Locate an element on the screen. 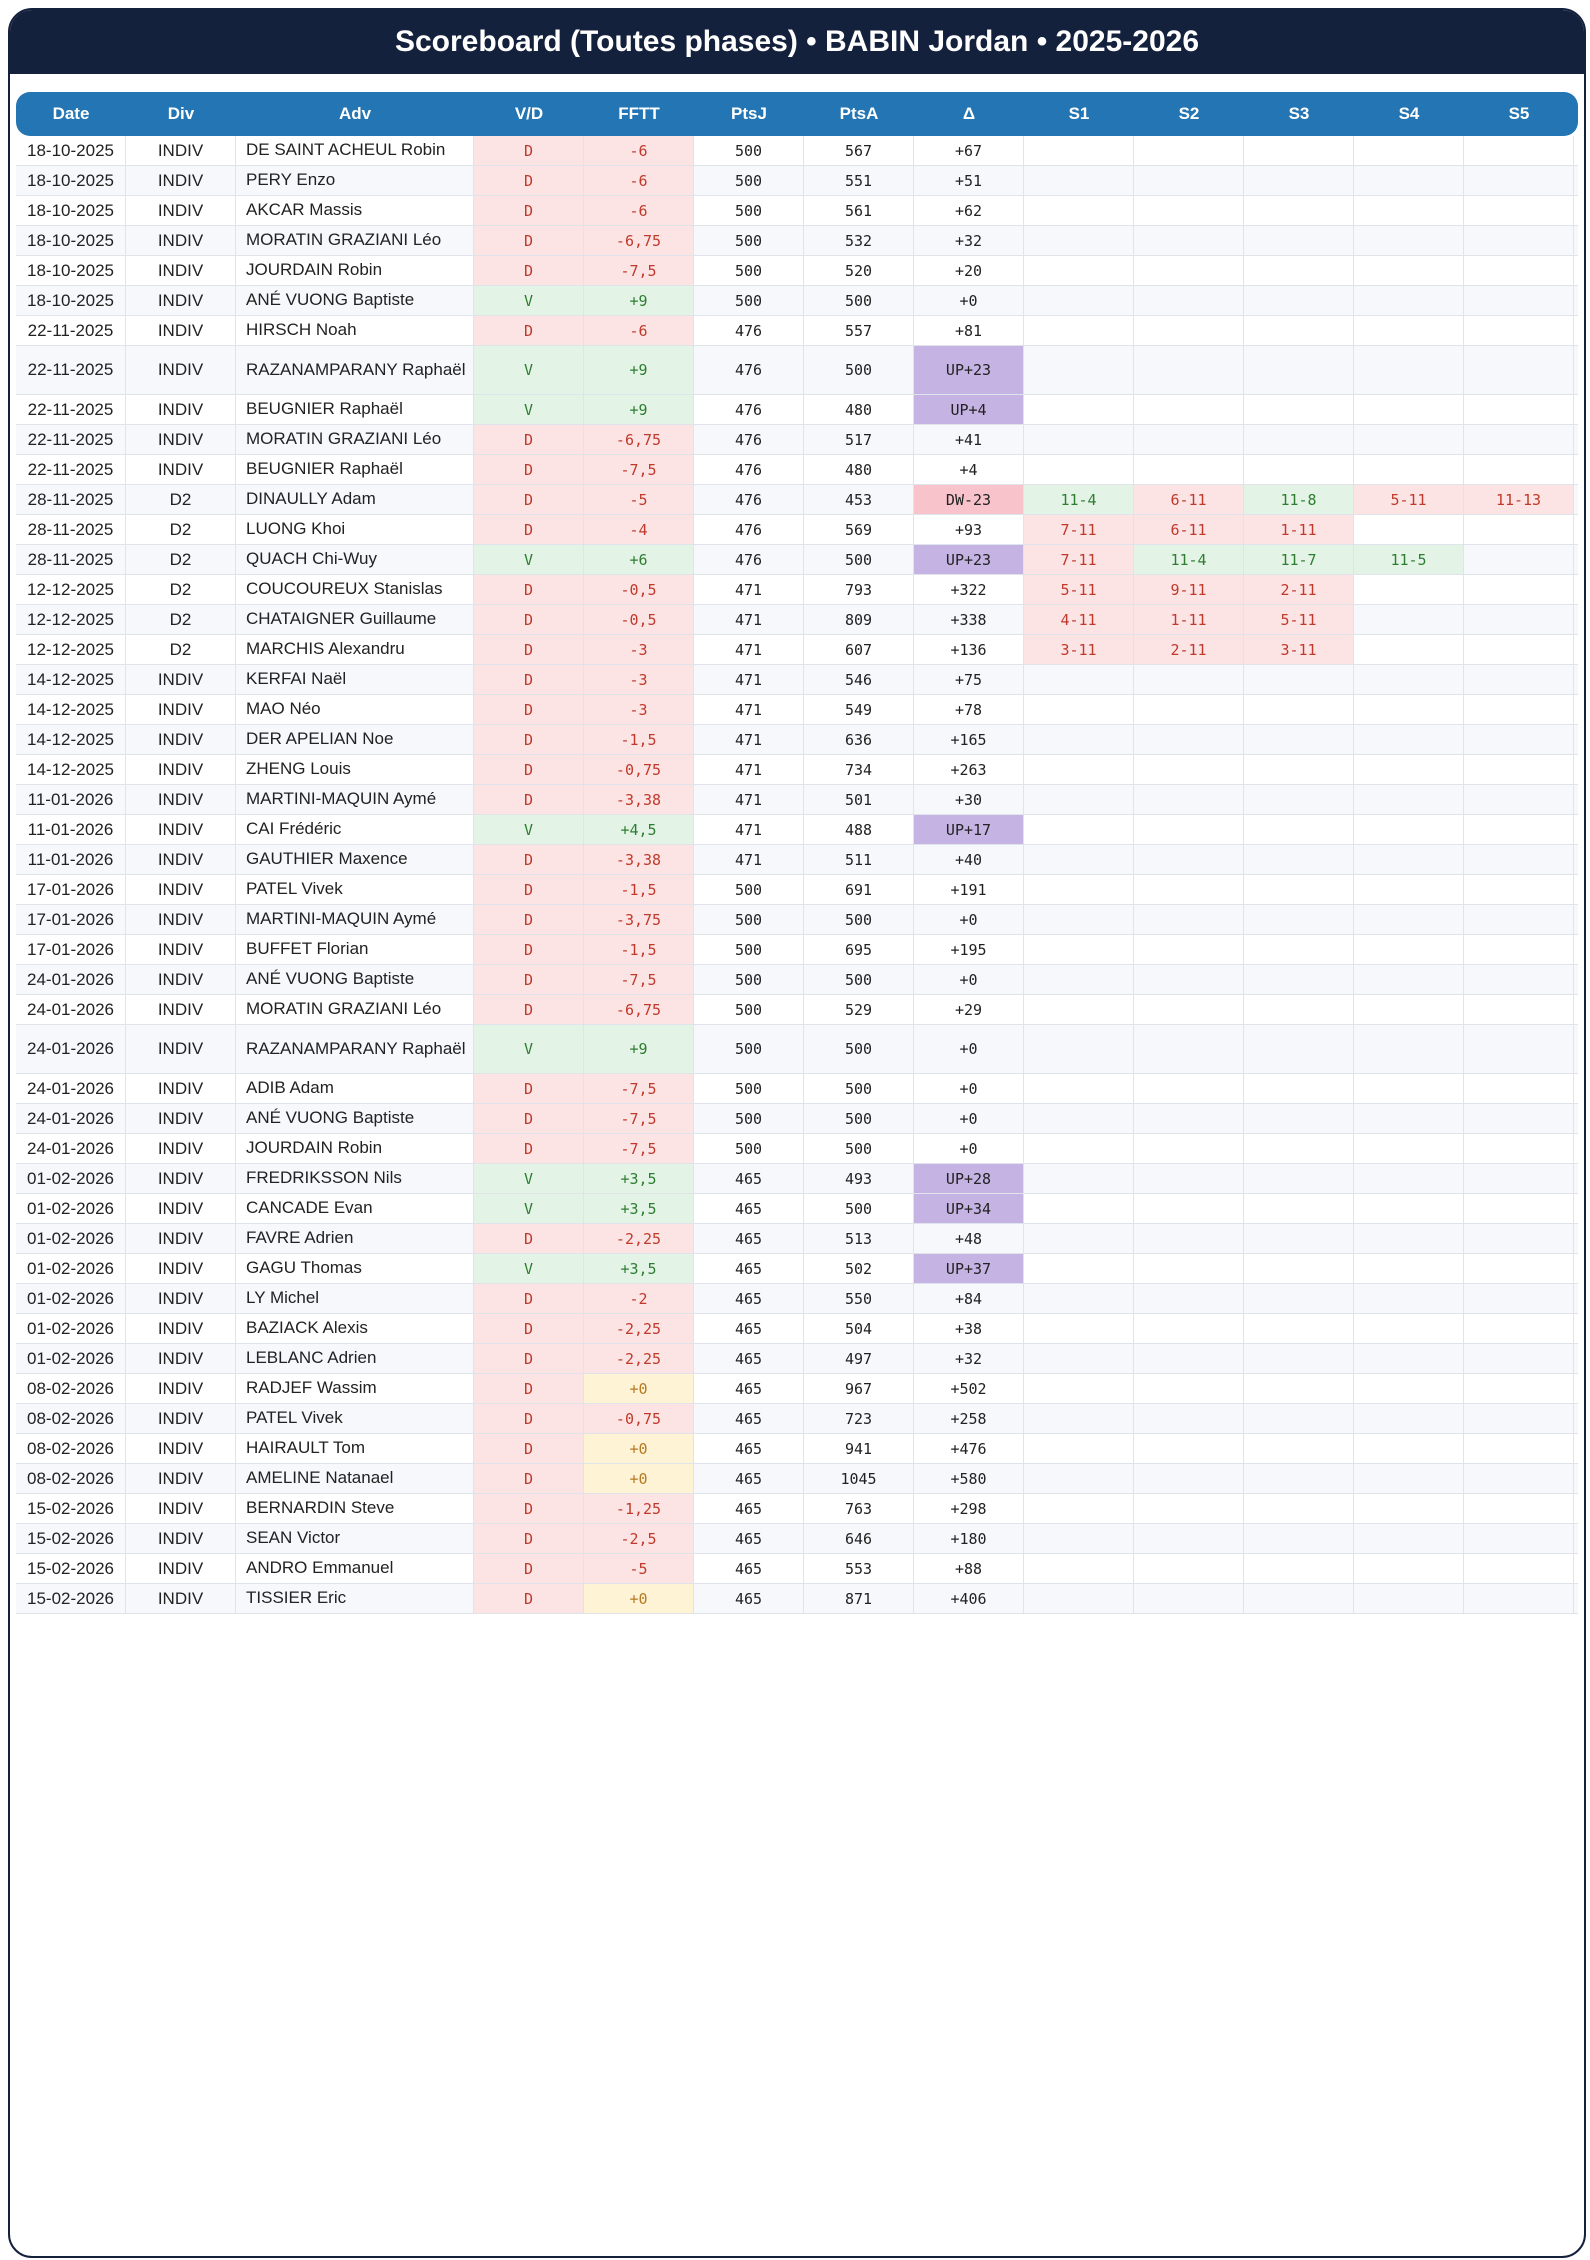 Image resolution: width=1590 pixels, height=2260 pixels. opponent-cell: HIRSCH Noah is located at coordinates (355, 330).